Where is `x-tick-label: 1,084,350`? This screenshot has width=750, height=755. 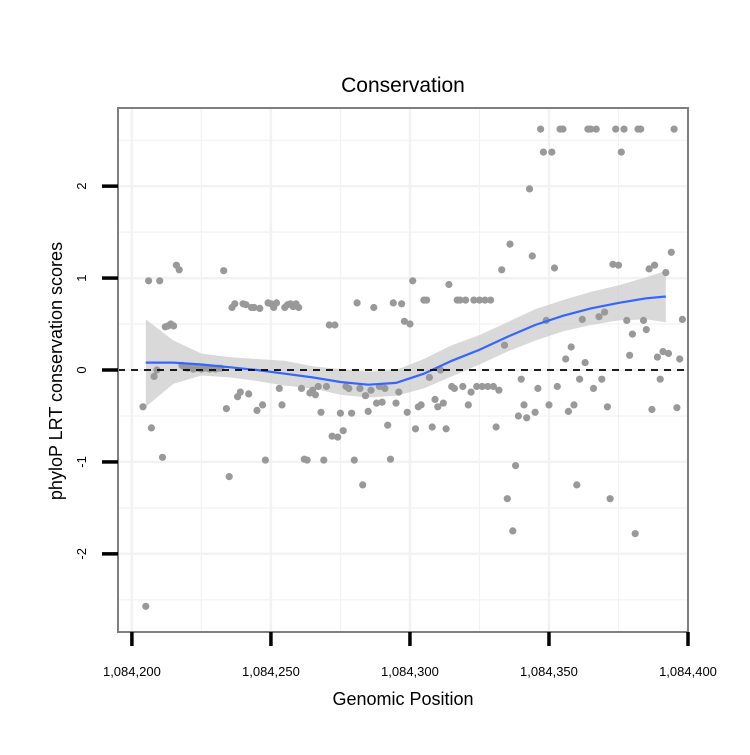
x-tick-label: 1,084,350 is located at coordinates (549, 671).